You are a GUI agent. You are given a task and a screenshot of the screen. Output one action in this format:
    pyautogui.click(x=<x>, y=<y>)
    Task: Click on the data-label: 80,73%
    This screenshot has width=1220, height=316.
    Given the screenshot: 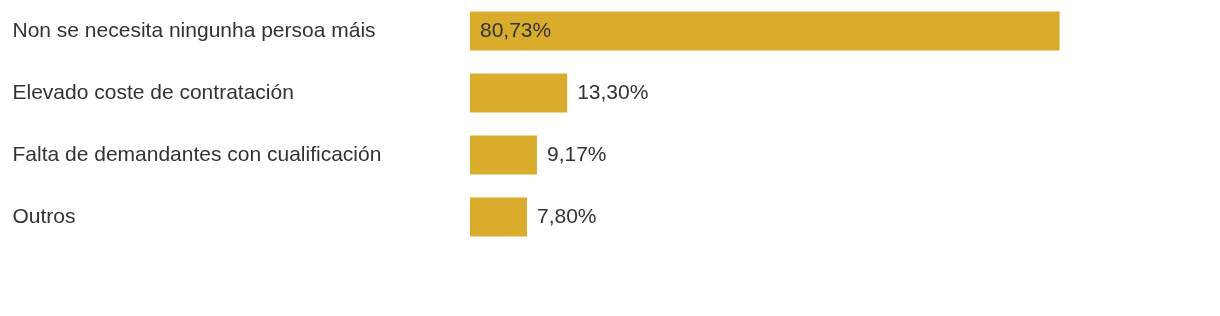 What is the action you would take?
    pyautogui.click(x=516, y=29)
    